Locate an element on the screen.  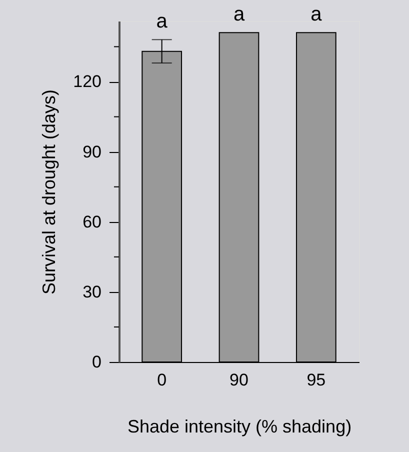
y-tick-label: 0 is located at coordinates (97, 362).